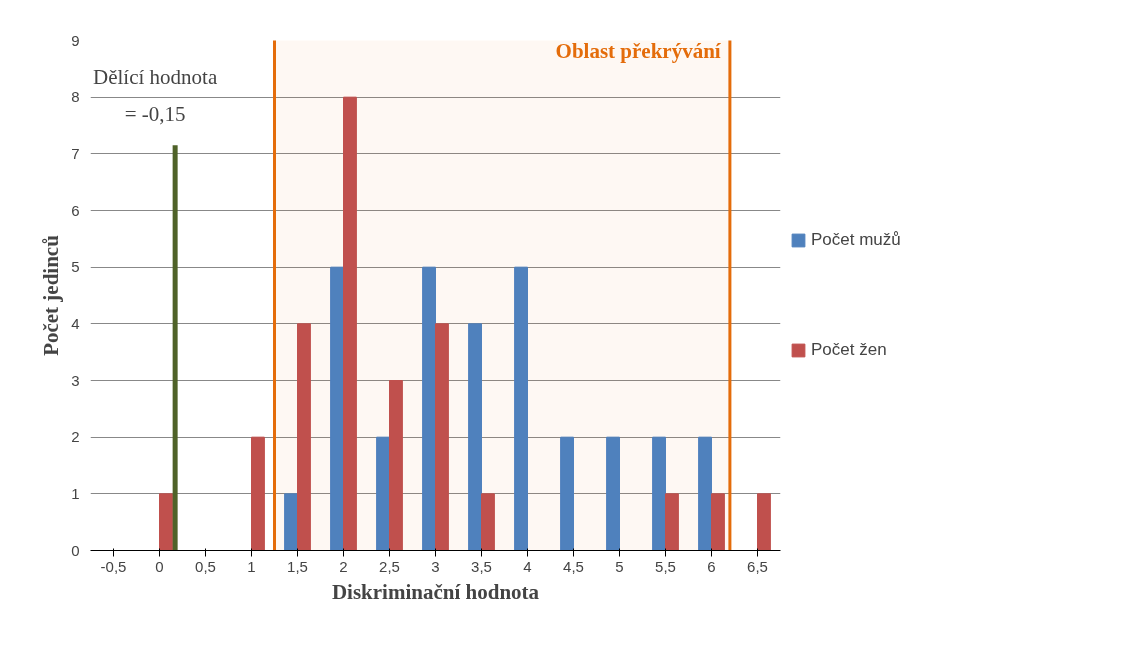 The height and width of the screenshot is (657, 1133). I want to click on x-tick-label: 1,5, so click(297, 566).